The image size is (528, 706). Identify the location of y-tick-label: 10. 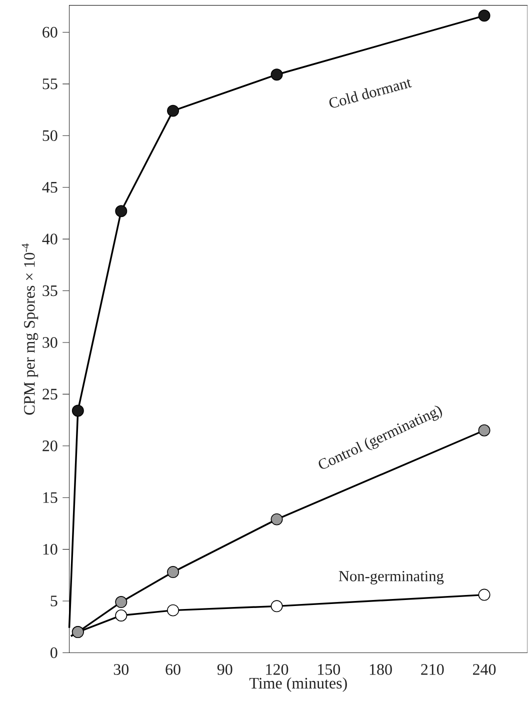
(51, 549).